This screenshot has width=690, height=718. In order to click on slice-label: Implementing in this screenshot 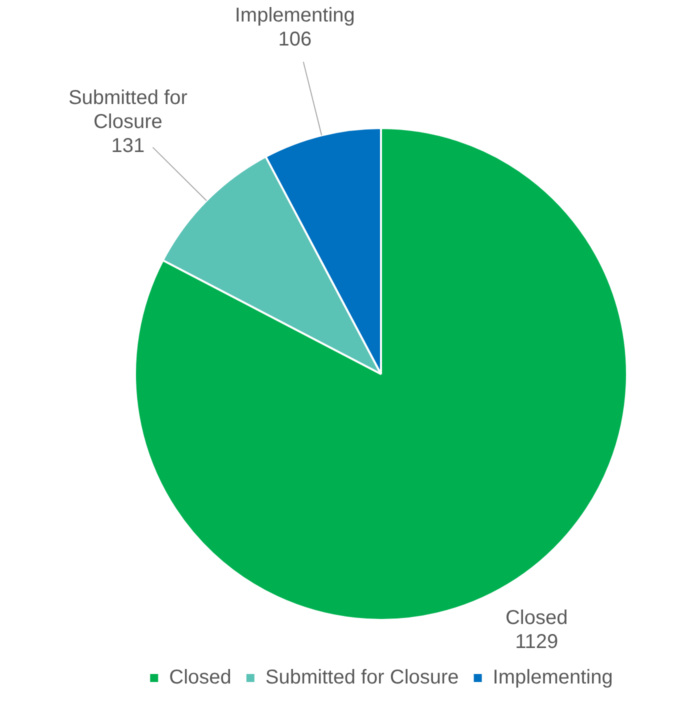, I will do `click(294, 15)`.